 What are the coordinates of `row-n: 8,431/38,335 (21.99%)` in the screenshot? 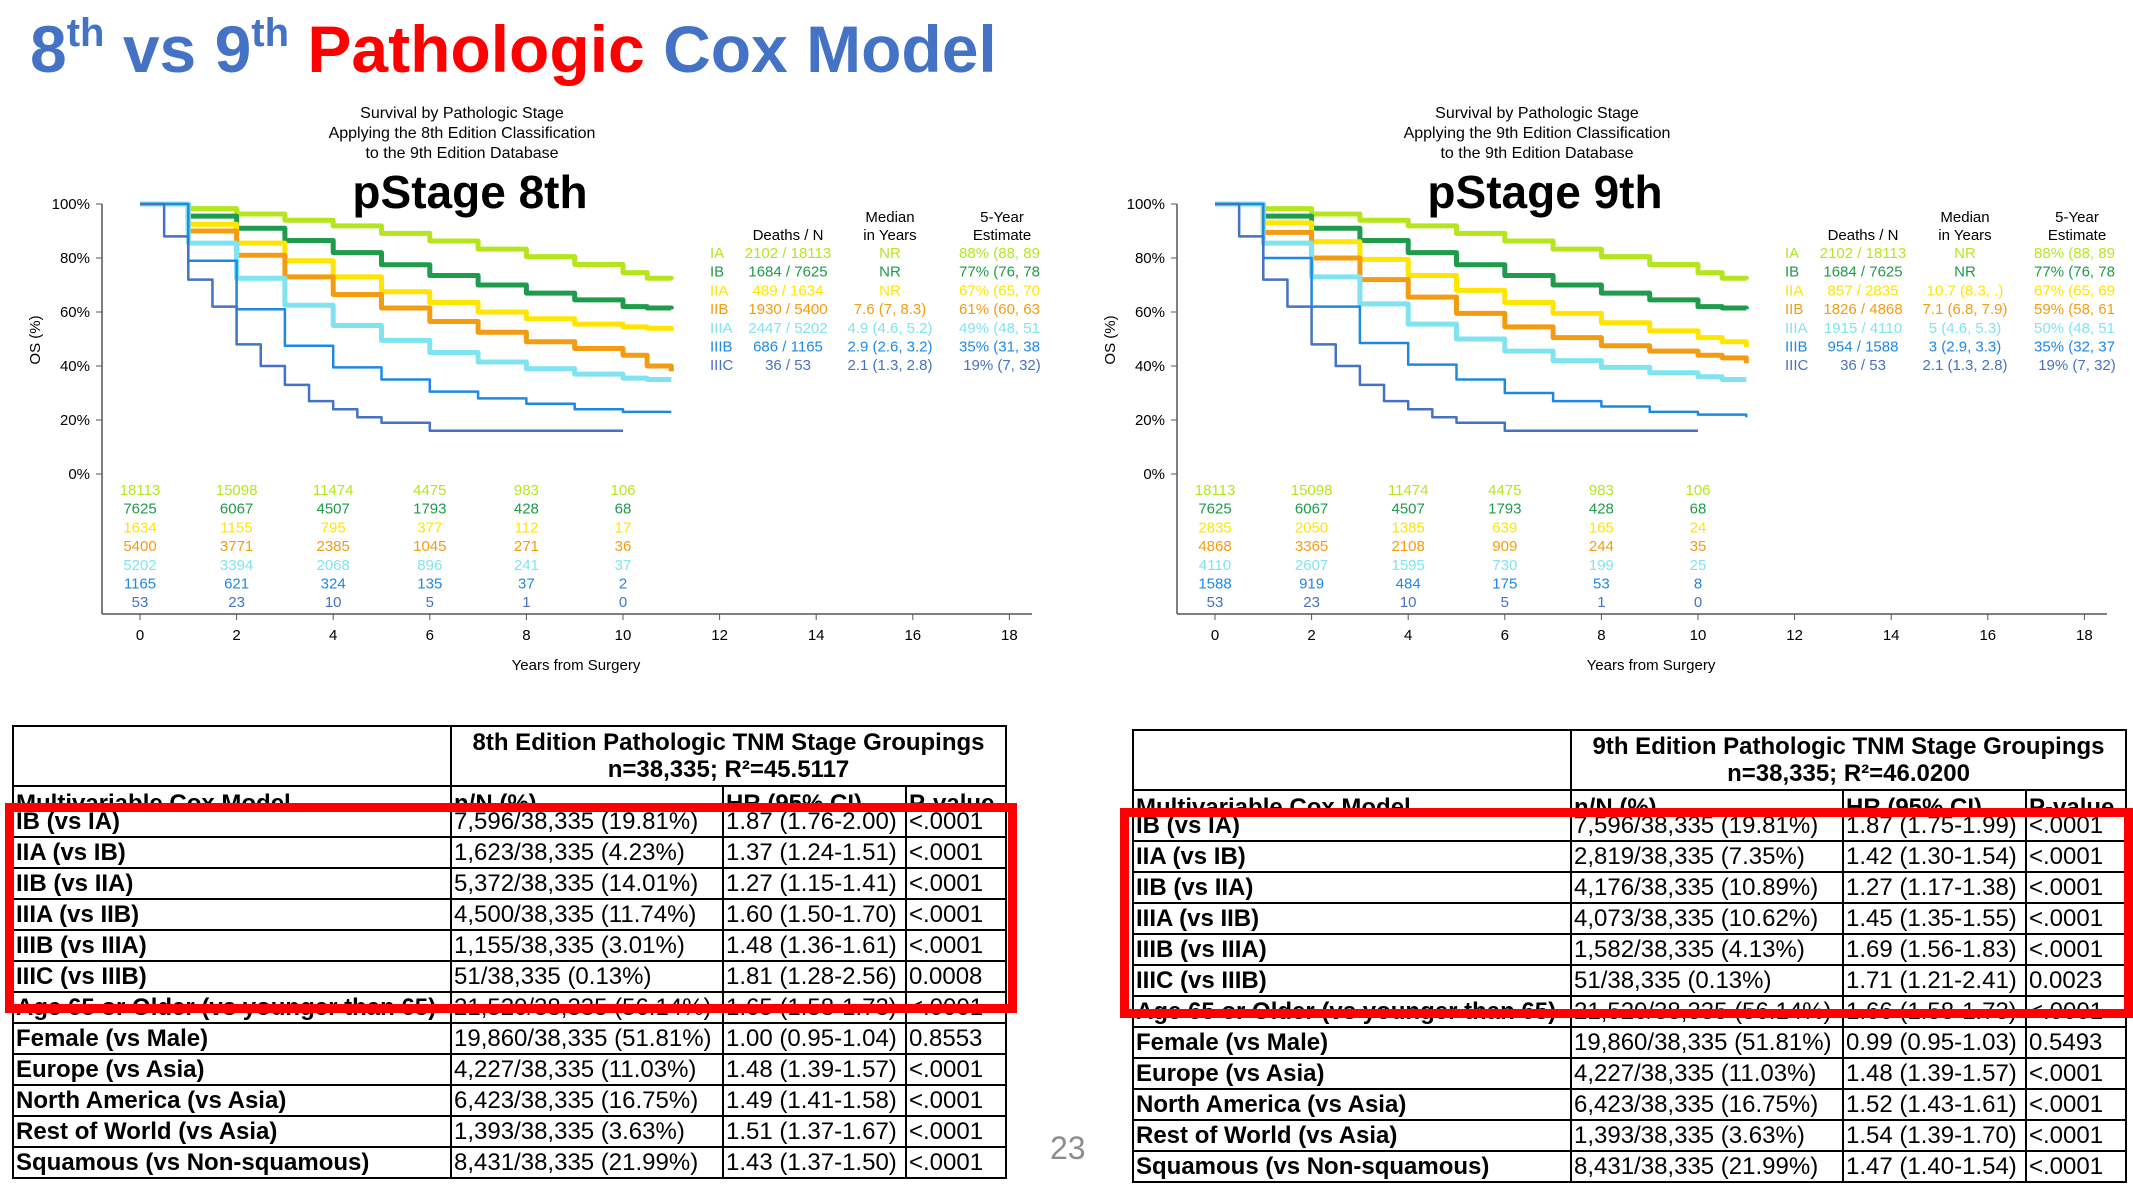 It's located at (587, 1162).